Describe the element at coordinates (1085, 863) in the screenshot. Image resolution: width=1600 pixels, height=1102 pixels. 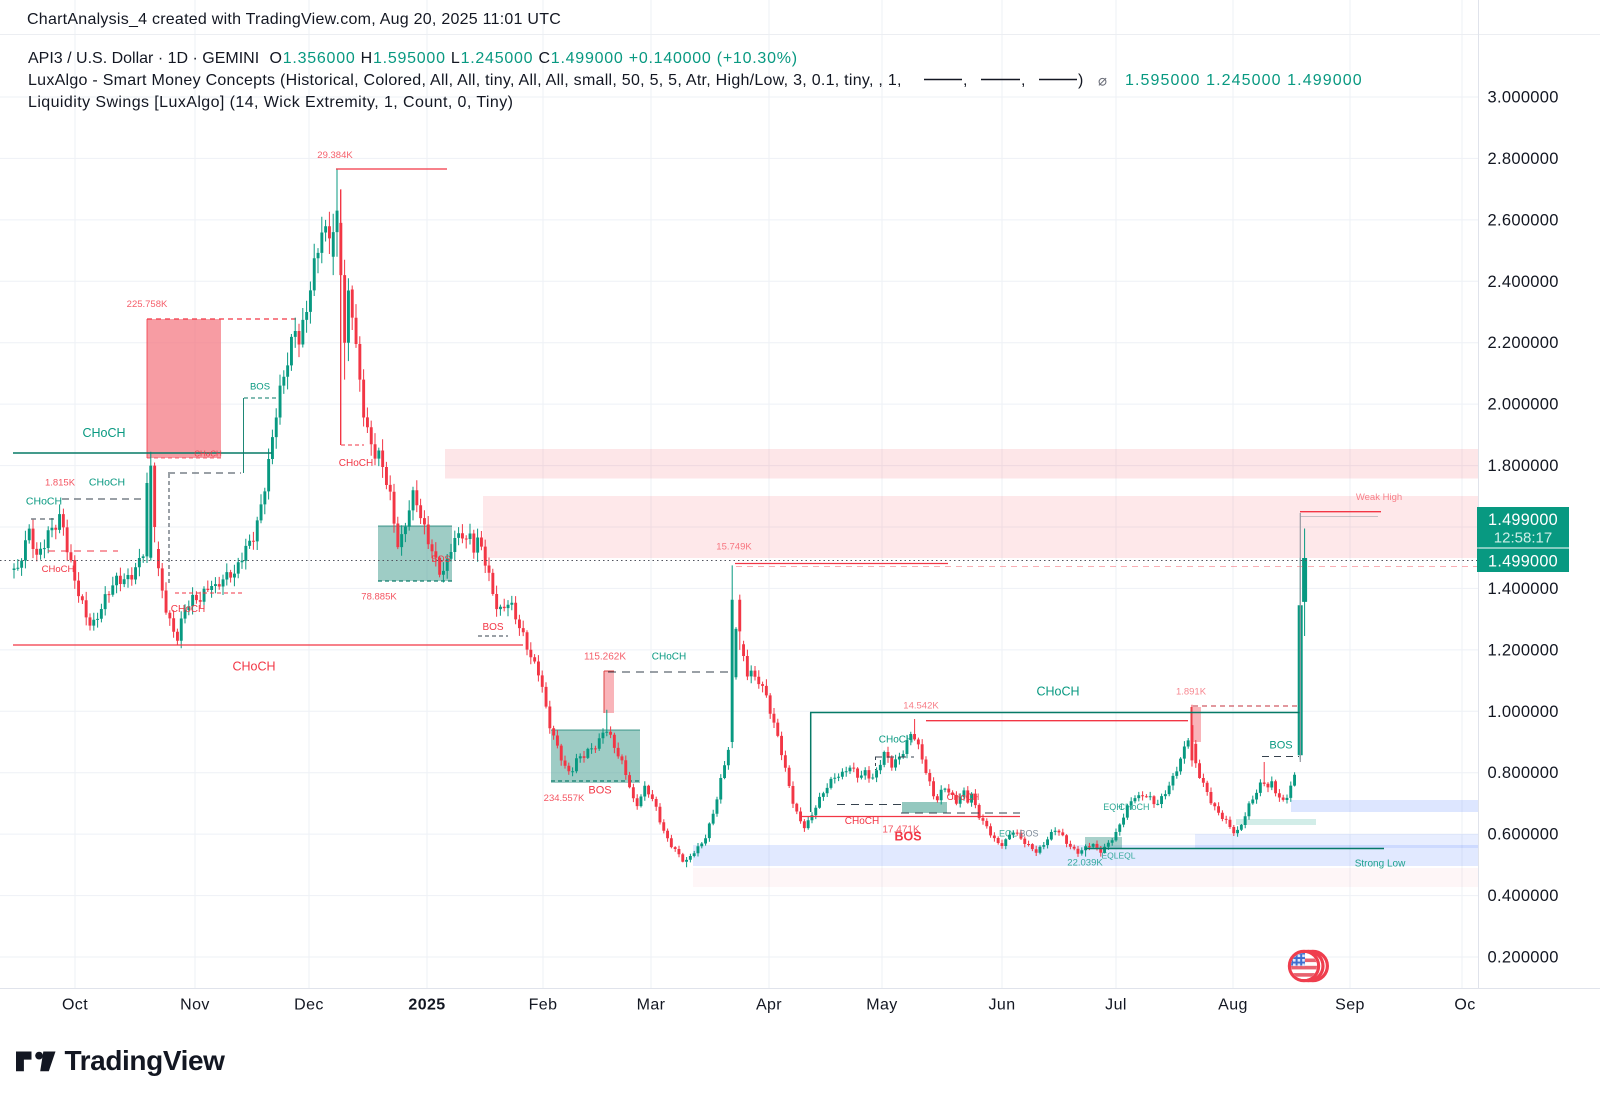
I see `svg-text: 22.039K` at that location.